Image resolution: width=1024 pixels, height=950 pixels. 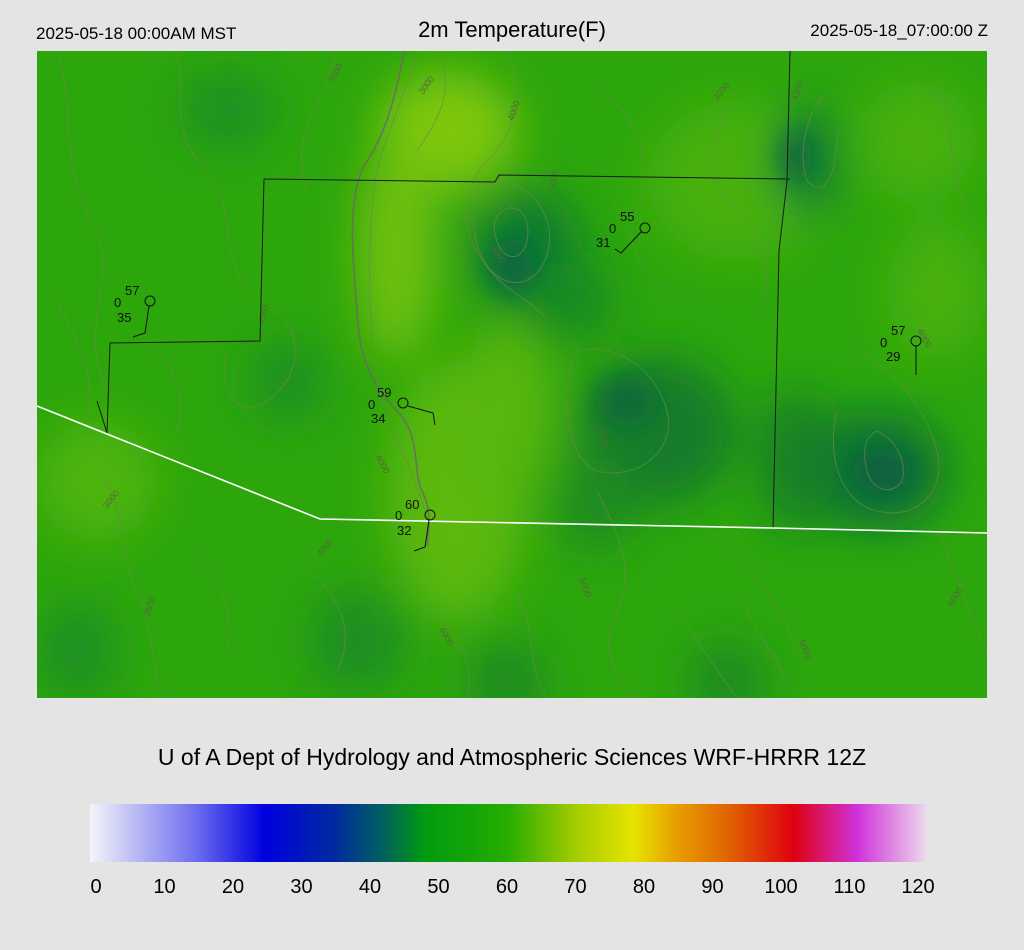 I want to click on station-55: 55 0 31, so click(x=623, y=231).